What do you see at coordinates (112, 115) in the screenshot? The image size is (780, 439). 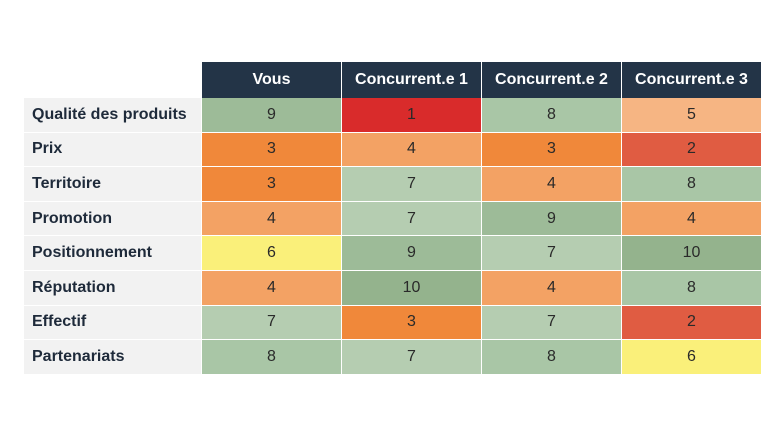 I see `row-label: Qualité des produits` at bounding box center [112, 115].